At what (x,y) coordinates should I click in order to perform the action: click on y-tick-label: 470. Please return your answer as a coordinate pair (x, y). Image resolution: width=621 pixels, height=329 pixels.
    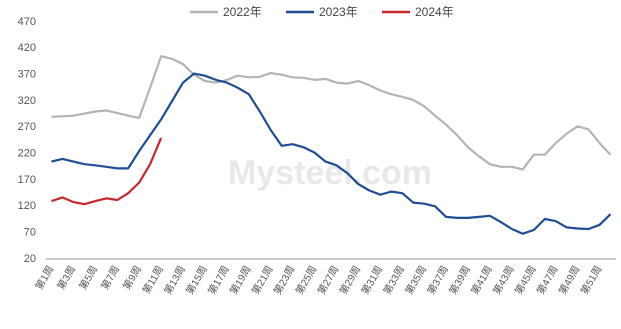
    Looking at the image, I should click on (27, 22).